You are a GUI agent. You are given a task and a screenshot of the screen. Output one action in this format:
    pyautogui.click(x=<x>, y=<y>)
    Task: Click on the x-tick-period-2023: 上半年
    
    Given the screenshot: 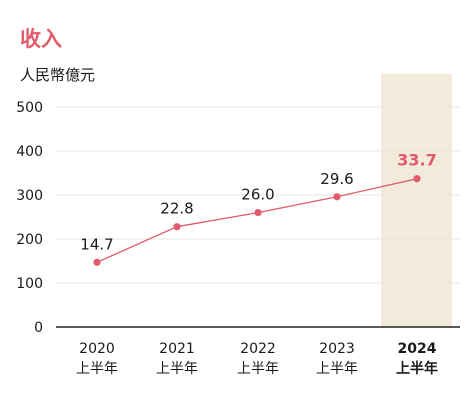 What is the action you would take?
    pyautogui.click(x=337, y=369)
    